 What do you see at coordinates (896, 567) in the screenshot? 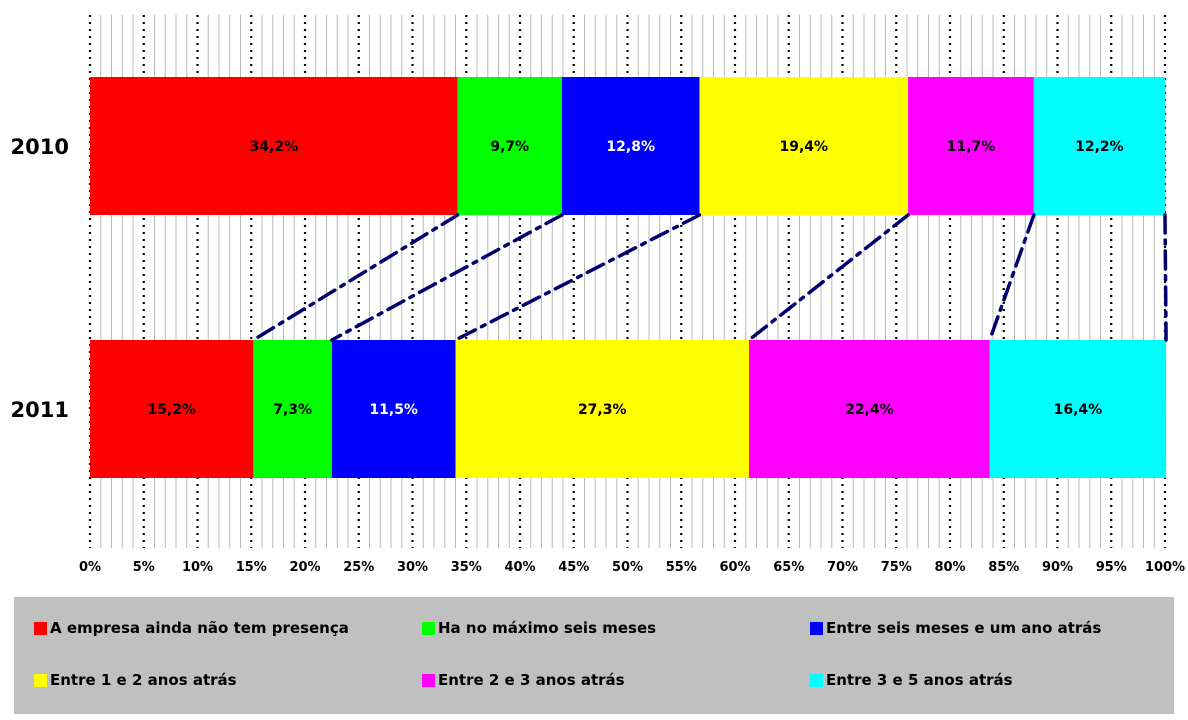
I see `x-tick-label: 75%` at bounding box center [896, 567].